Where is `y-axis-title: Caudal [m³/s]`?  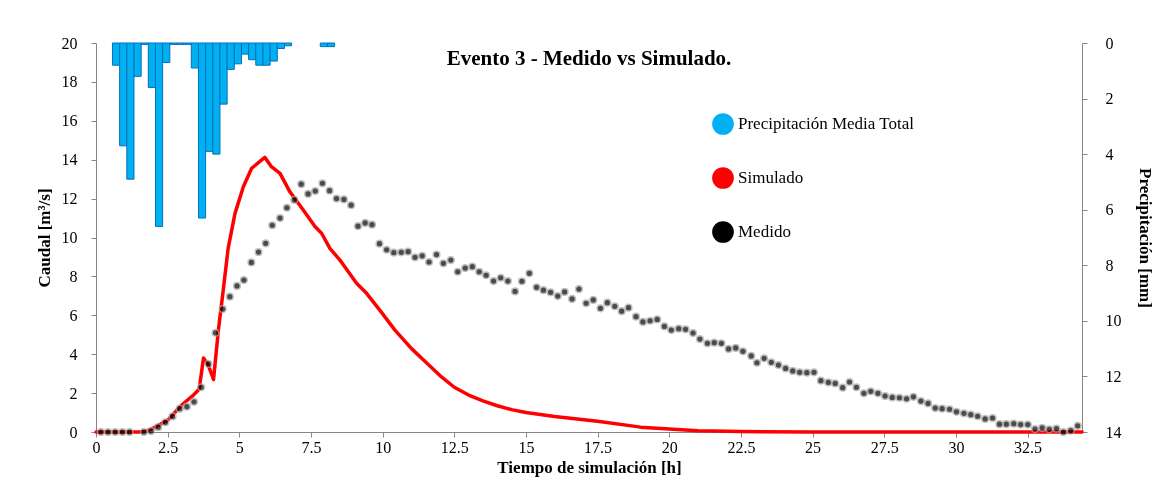
y-axis-title: Caudal [m³/s] is located at coordinates (44, 238).